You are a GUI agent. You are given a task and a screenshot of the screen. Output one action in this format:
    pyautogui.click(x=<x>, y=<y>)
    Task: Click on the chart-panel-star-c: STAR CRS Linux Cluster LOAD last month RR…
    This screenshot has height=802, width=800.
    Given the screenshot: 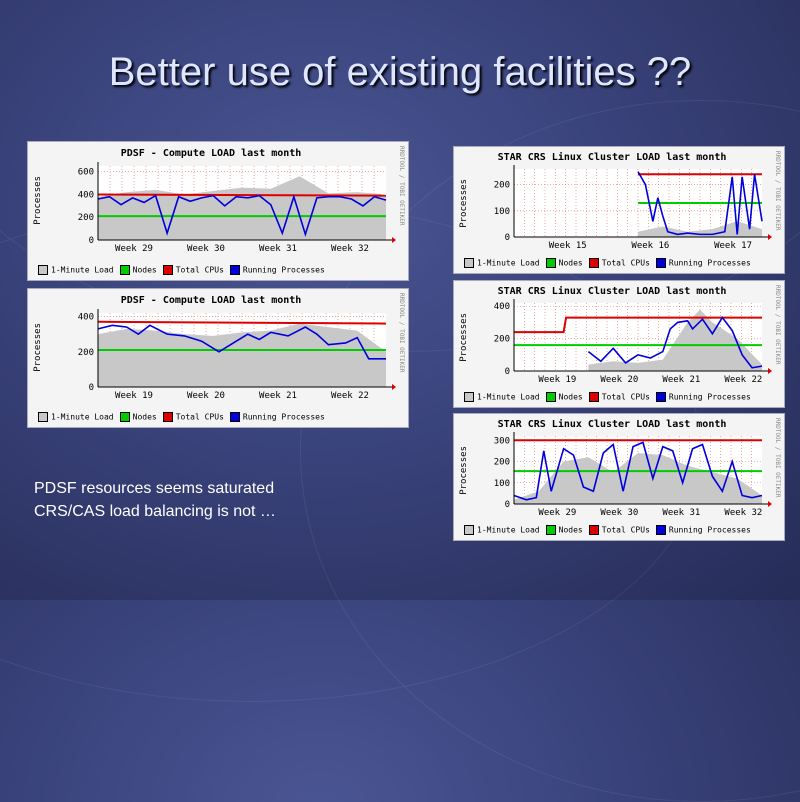 What is the action you would take?
    pyautogui.click(x=619, y=477)
    